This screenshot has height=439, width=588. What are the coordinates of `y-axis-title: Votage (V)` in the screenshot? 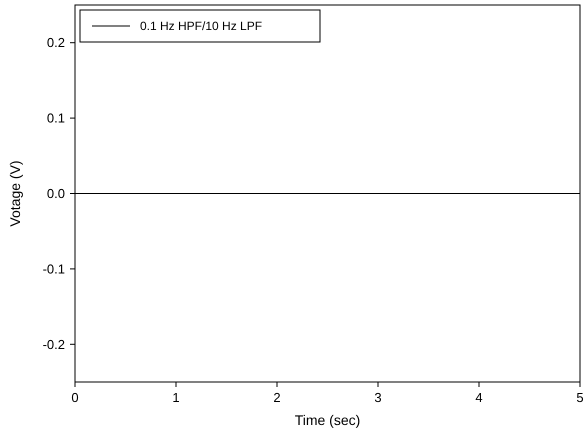 It's located at (15, 193).